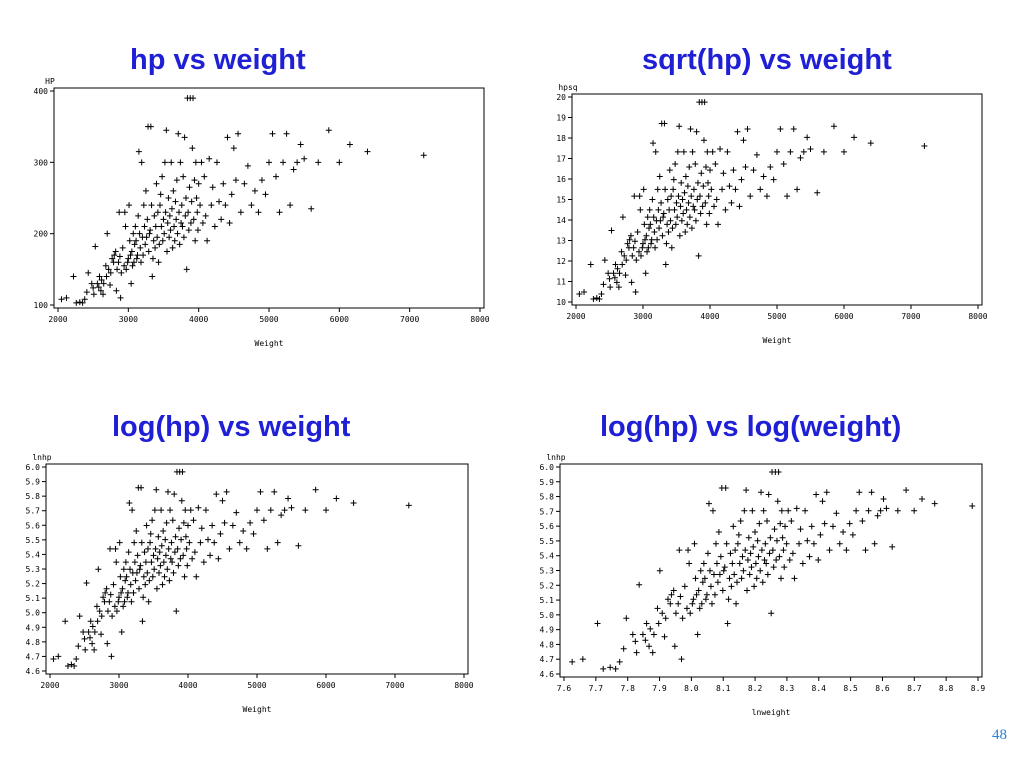 This screenshot has width=1024, height=768. Describe the element at coordinates (547, 674) in the screenshot. I see `y-tick-label: 4.6` at that location.